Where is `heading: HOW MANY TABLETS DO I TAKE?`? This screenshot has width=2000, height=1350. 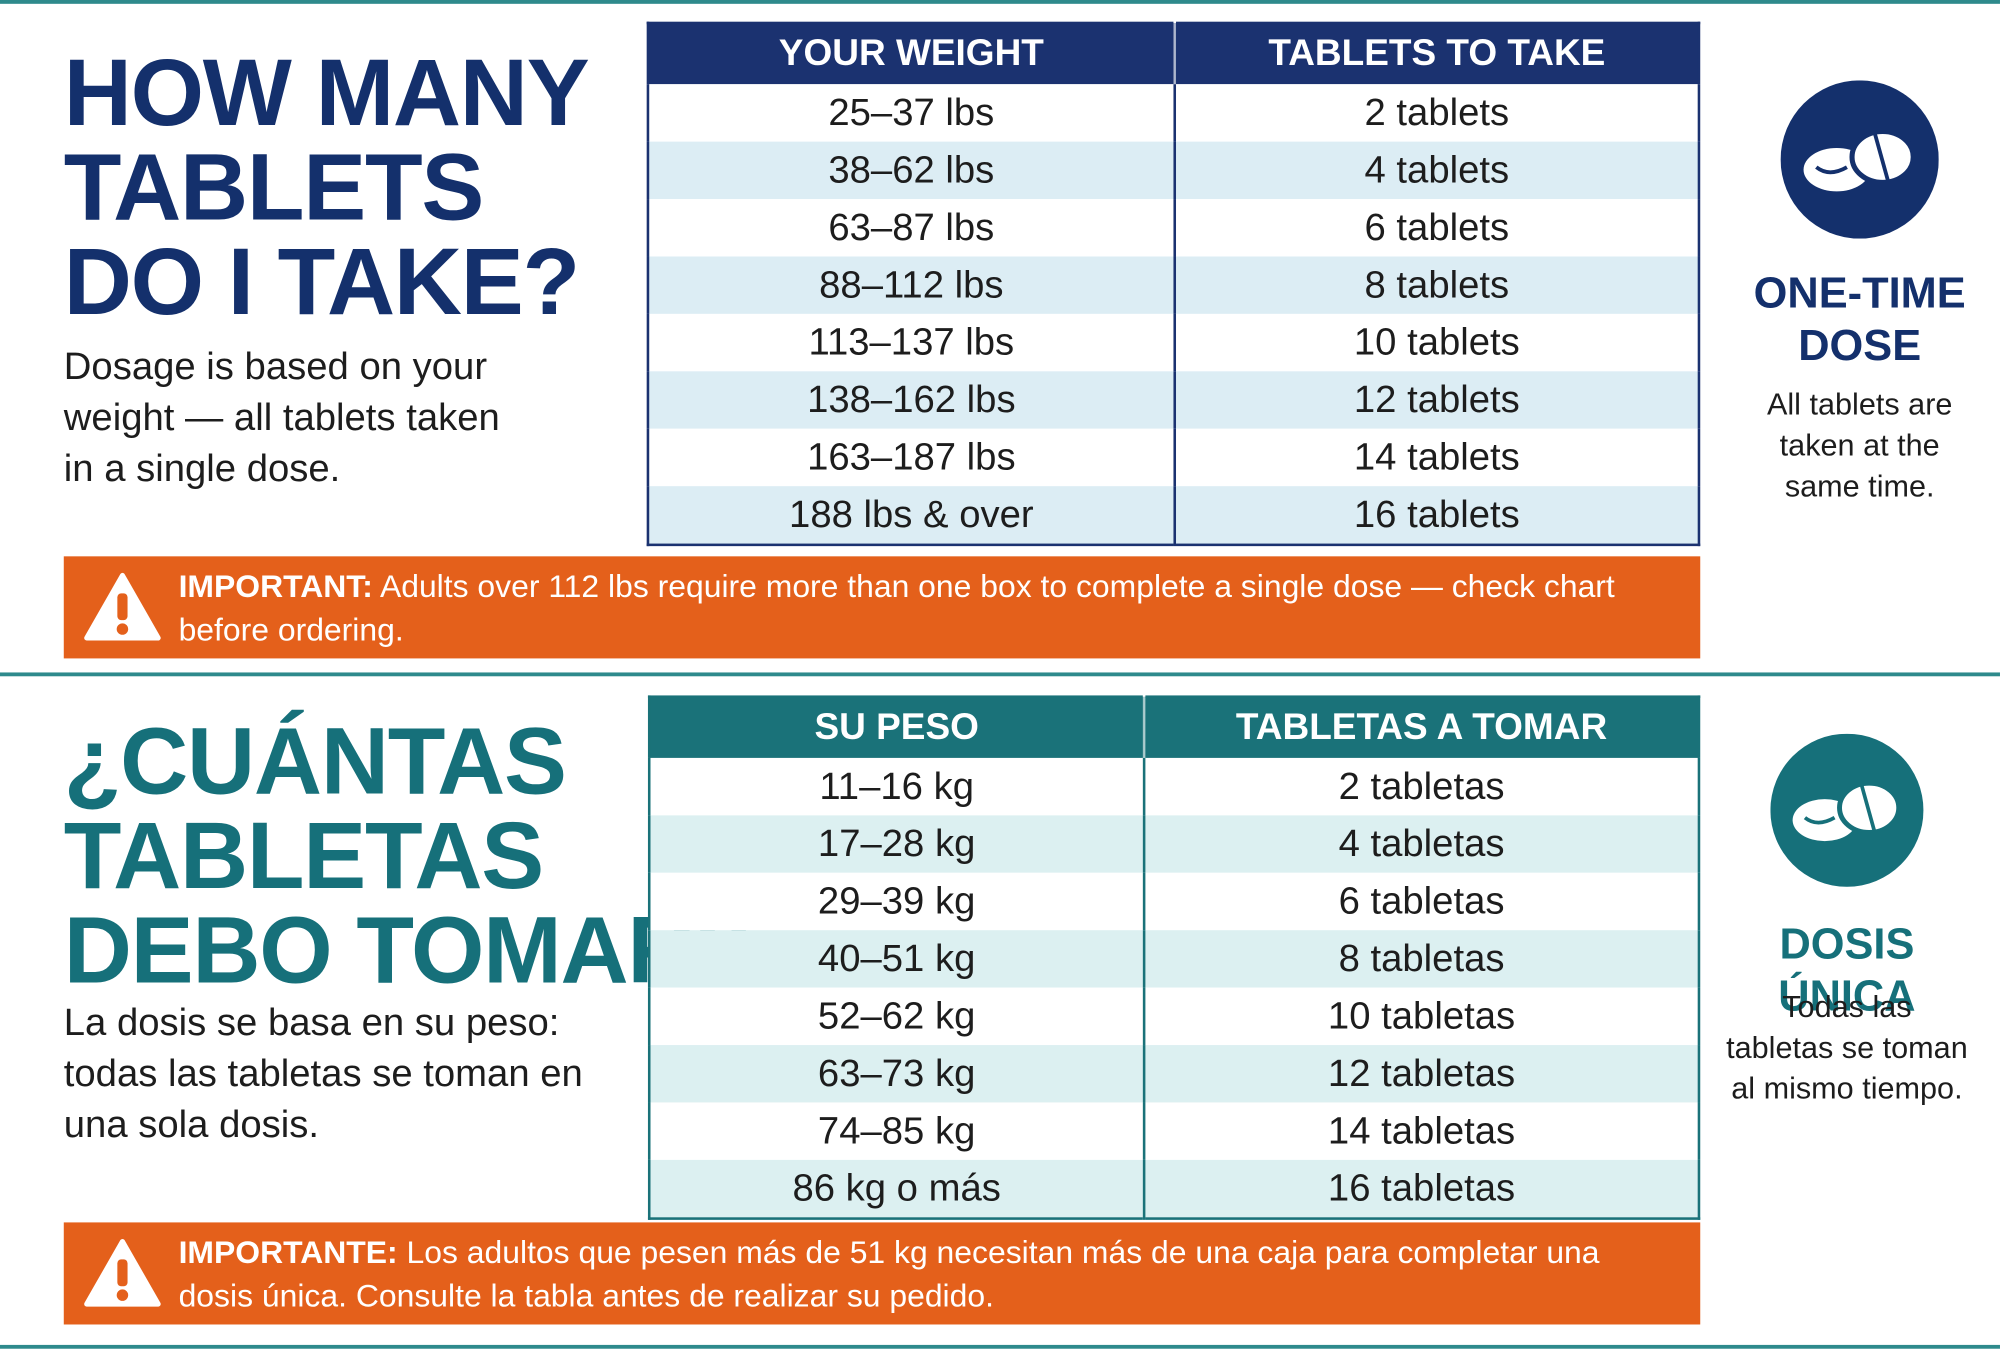
heading: HOW MANY TABLETS DO I TAKE? is located at coordinates (326, 187).